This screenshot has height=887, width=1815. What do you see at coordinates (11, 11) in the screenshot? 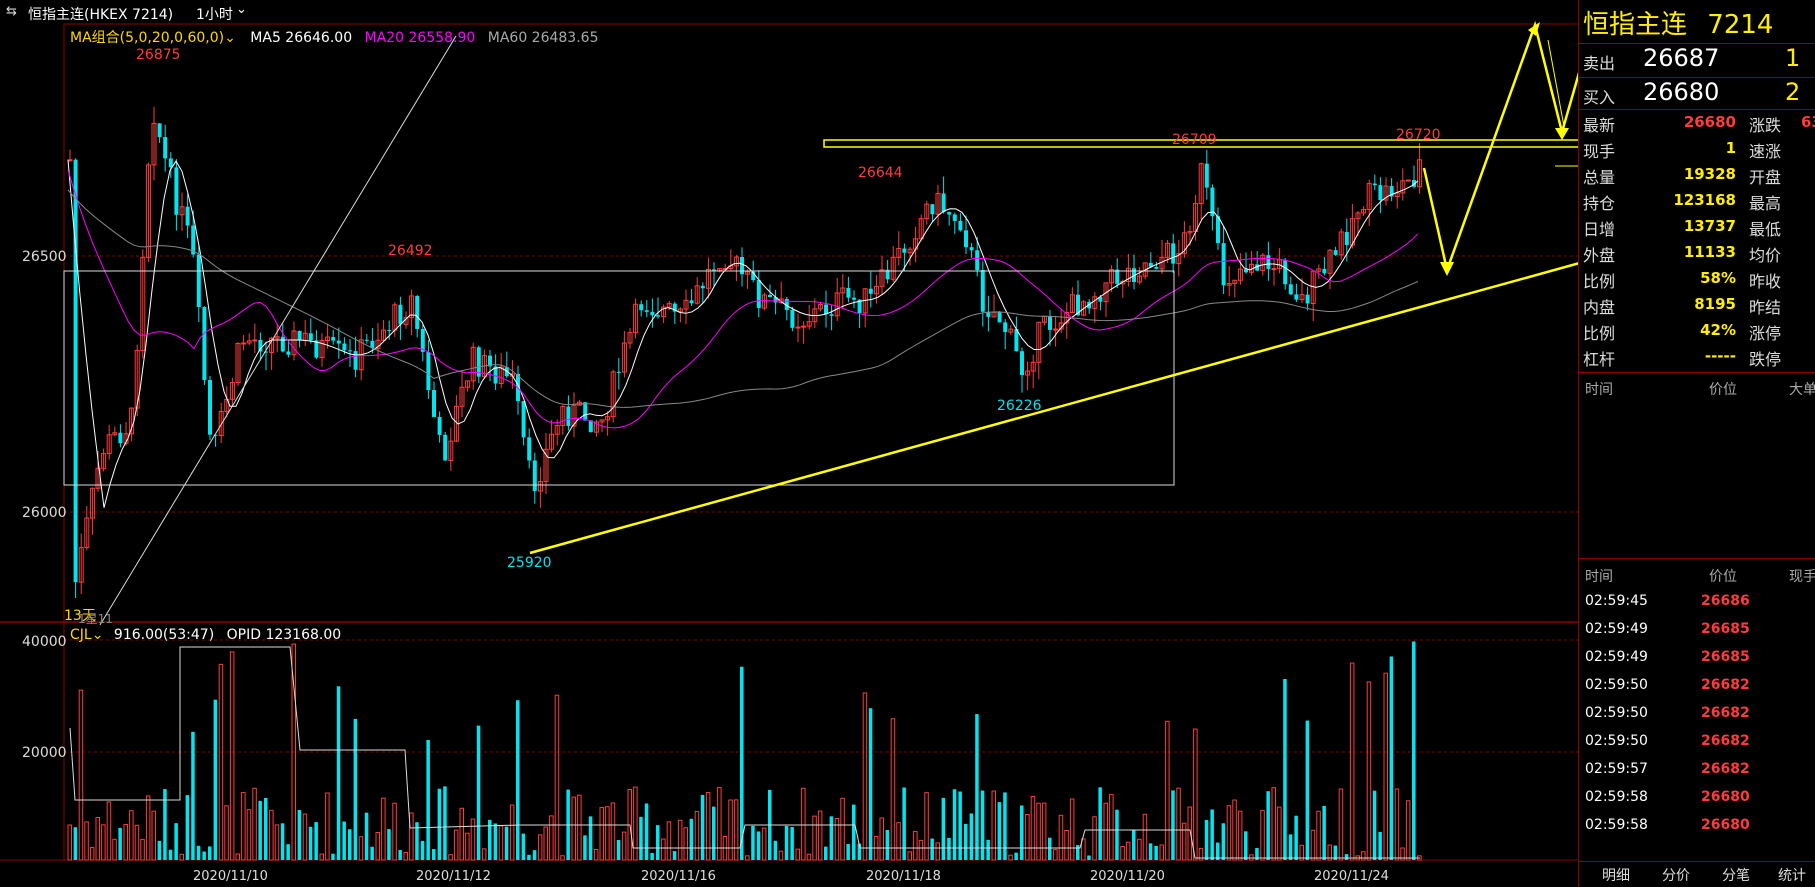
I see `link-icon: ⇆` at bounding box center [11, 11].